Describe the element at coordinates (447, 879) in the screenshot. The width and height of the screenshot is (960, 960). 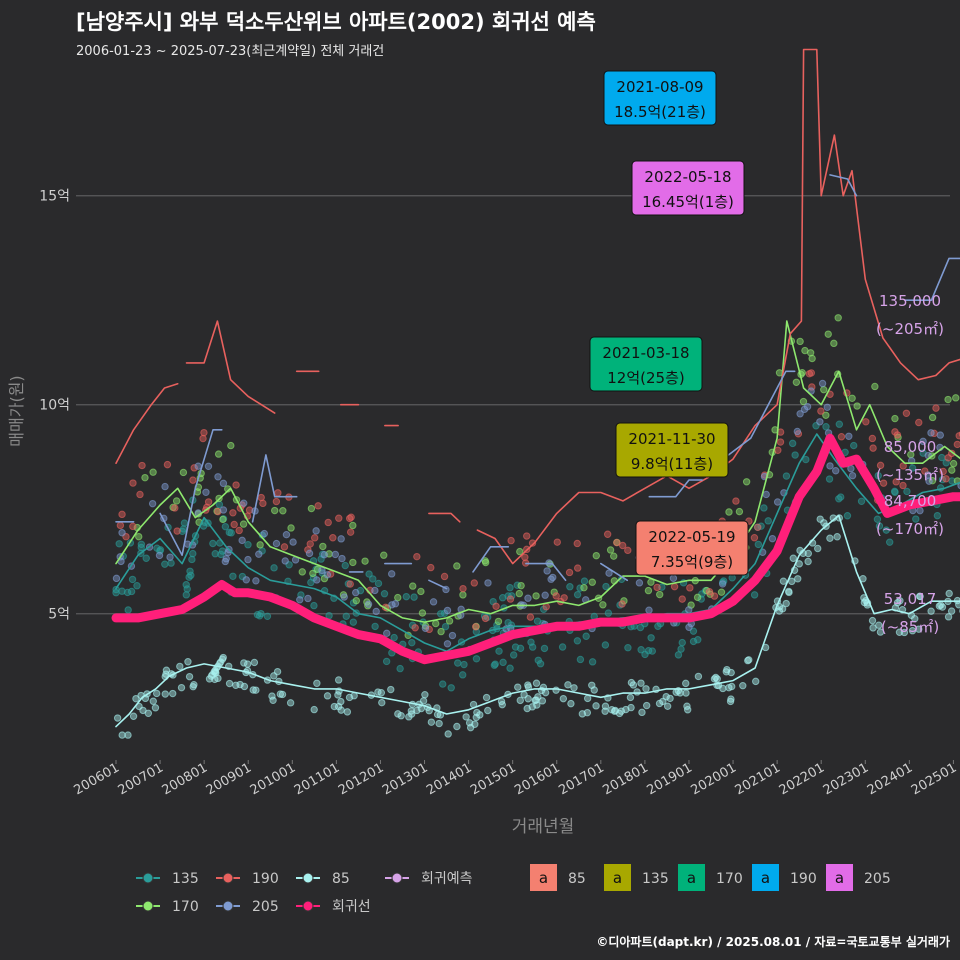
I see `legend-label: 회귀예측` at that location.